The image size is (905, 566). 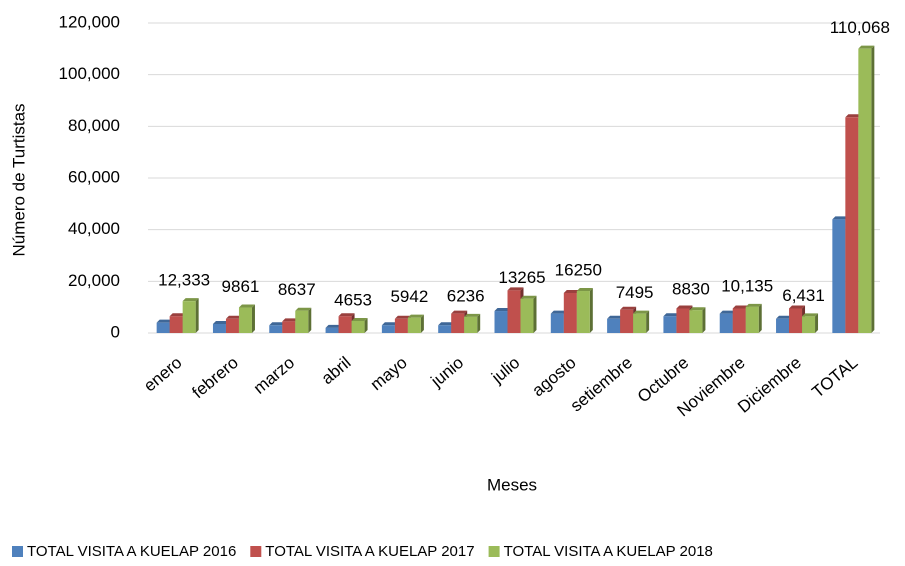 I want to click on data-label: 13265, so click(x=521, y=277).